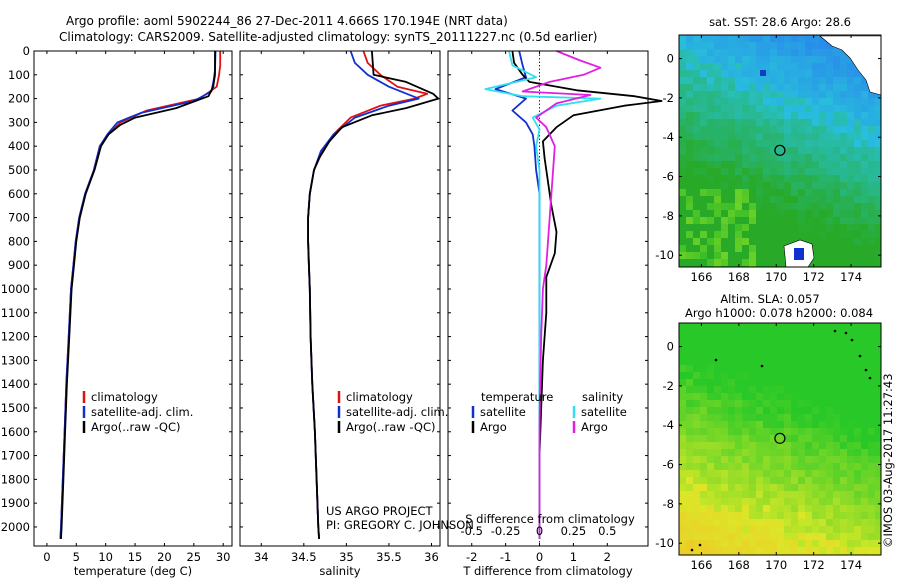 The image size is (900, 580). Describe the element at coordinates (604, 412) in the screenshot. I see `legend-label: satellite` at that location.